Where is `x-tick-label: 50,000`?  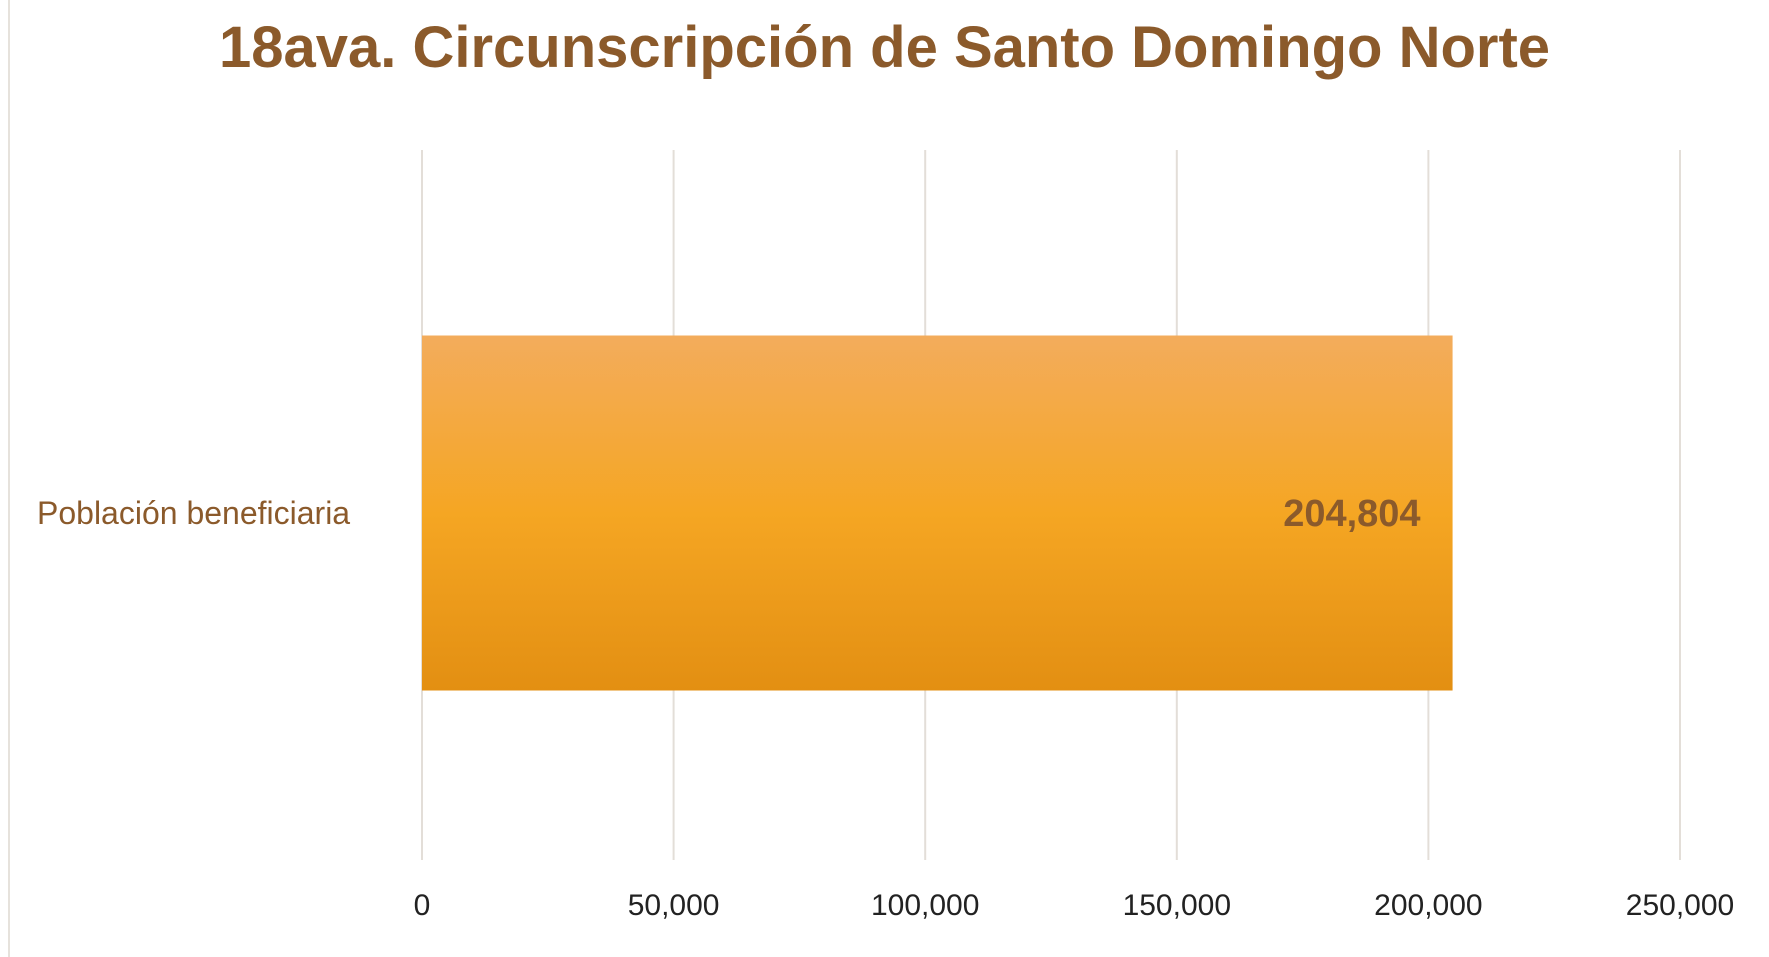 x-tick-label: 50,000 is located at coordinates (674, 905).